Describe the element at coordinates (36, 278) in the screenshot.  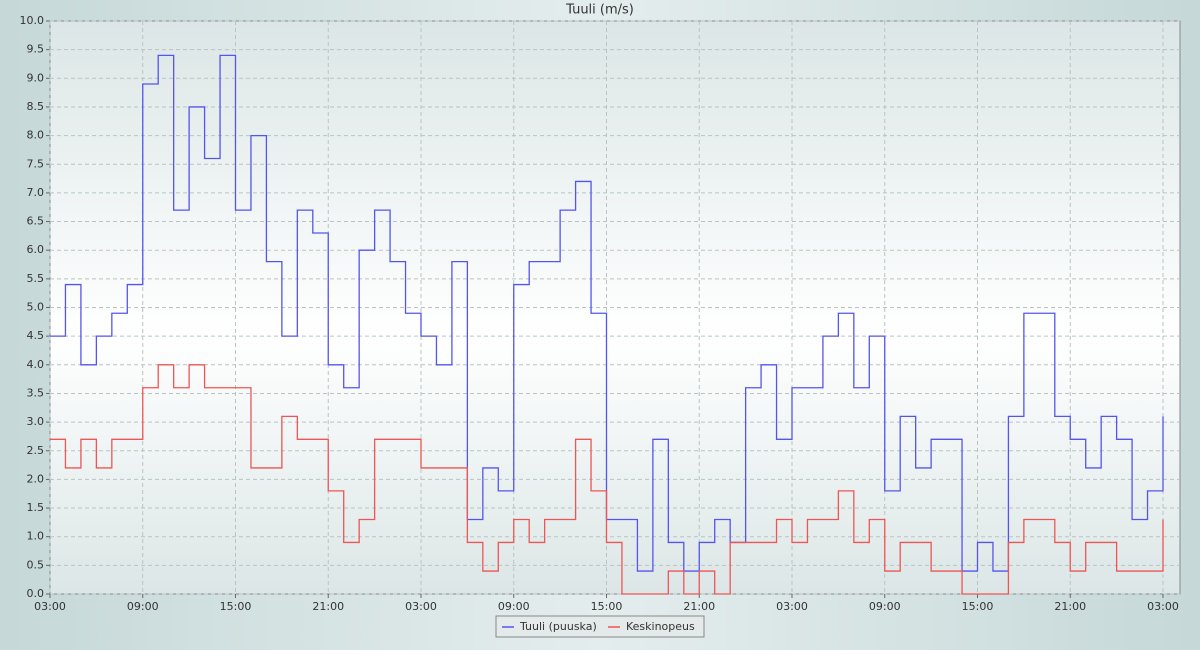
I see `y-tick-label: 5.5` at that location.